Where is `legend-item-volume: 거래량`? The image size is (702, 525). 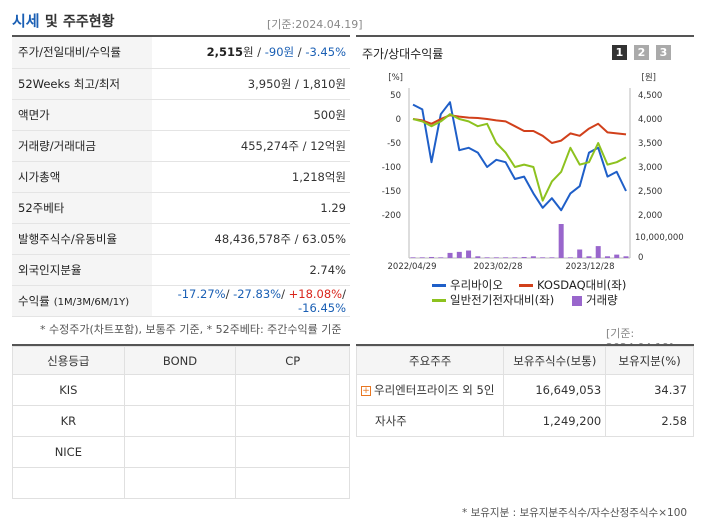 legend-item-volume: 거래량 is located at coordinates (595, 300).